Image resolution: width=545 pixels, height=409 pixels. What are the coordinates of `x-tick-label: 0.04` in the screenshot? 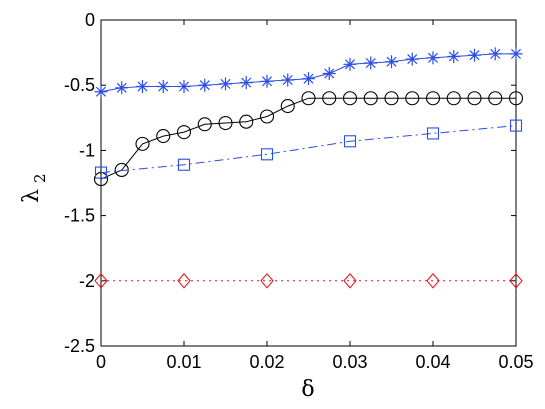 It's located at (432, 362).